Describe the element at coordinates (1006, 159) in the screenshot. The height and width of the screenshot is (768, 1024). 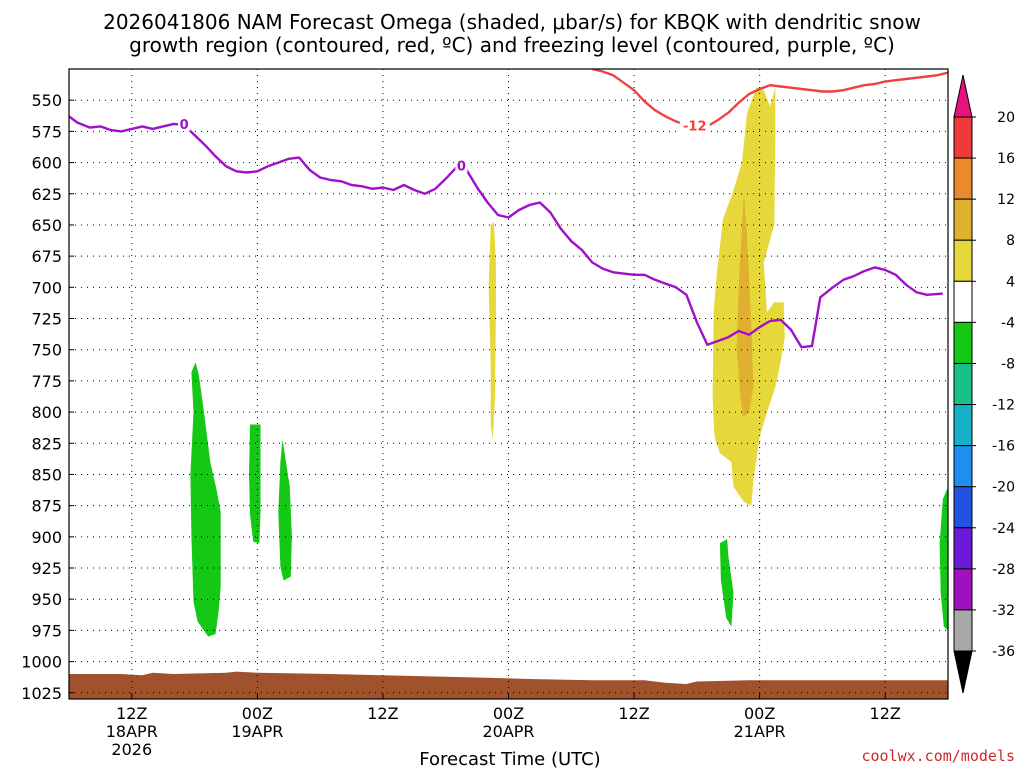
I see `colorbar-label: 16` at that location.